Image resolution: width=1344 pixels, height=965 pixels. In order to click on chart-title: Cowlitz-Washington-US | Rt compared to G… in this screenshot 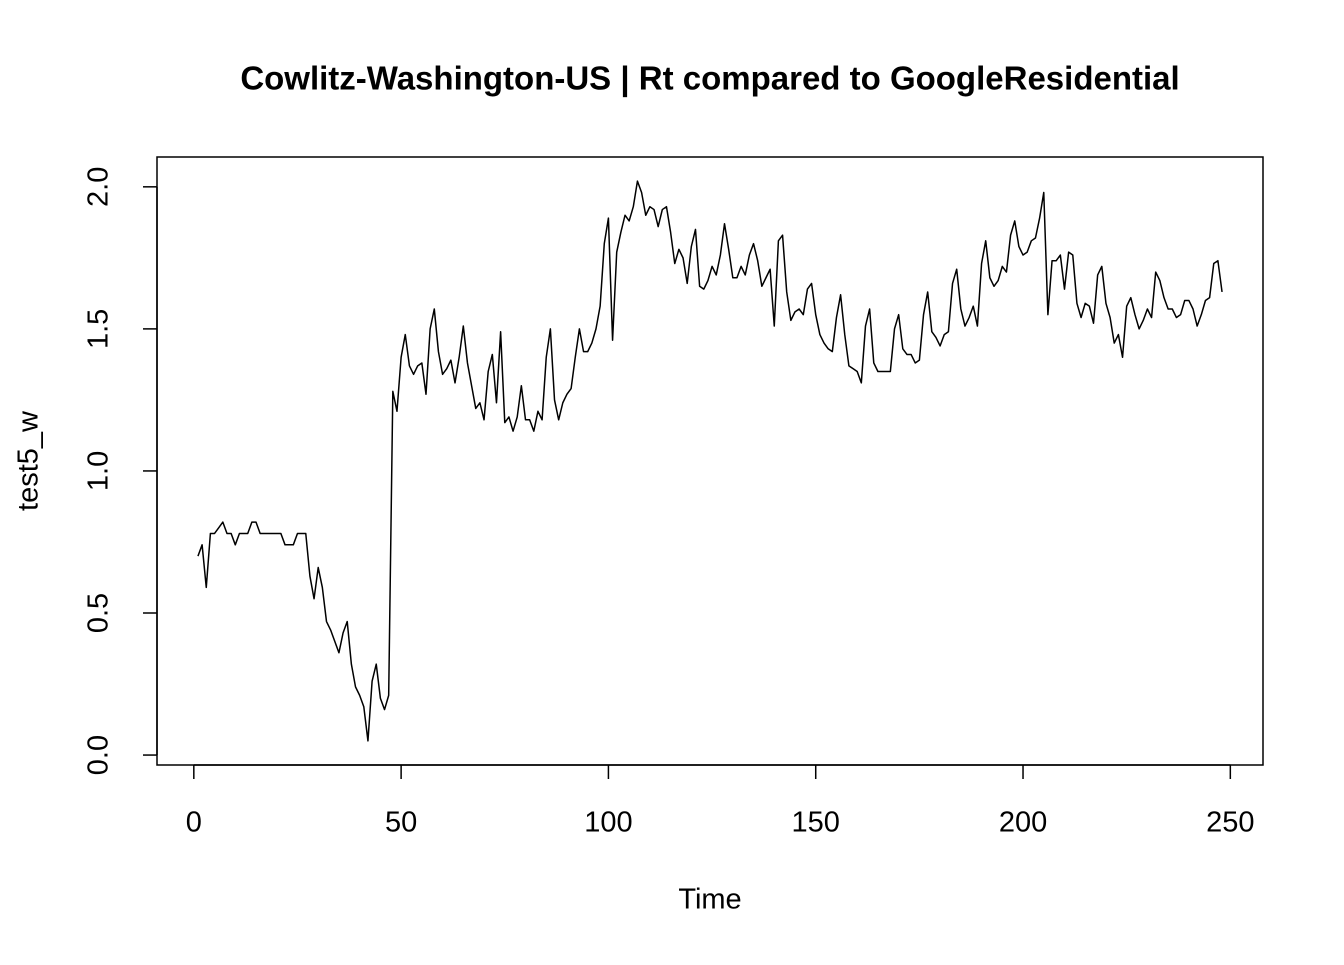, I will do `click(709, 78)`.